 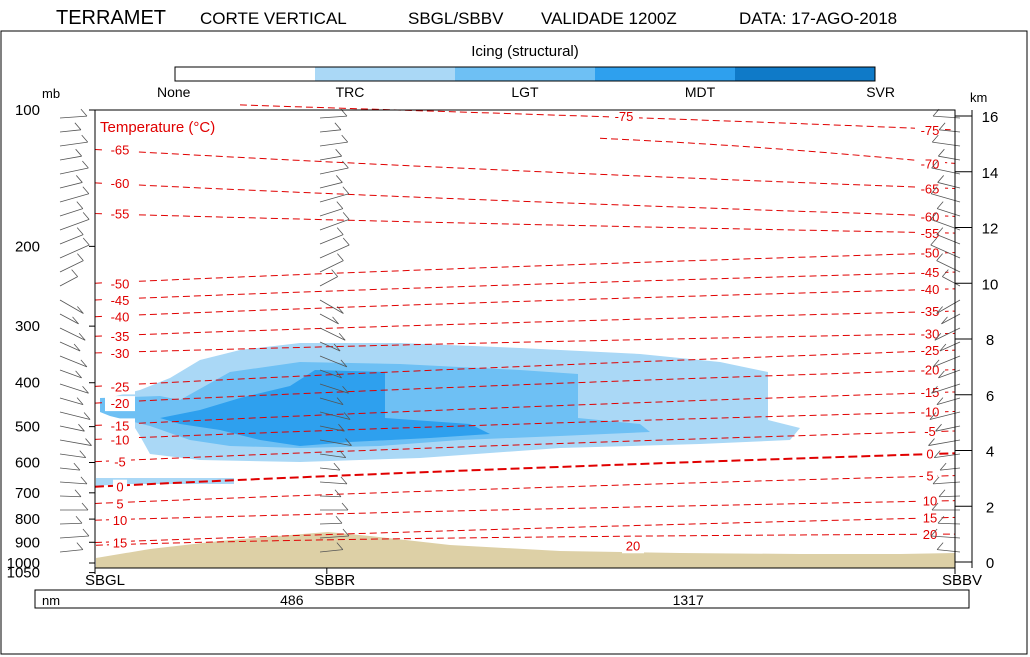 I want to click on isotherm-label: 15, so click(x=120, y=542).